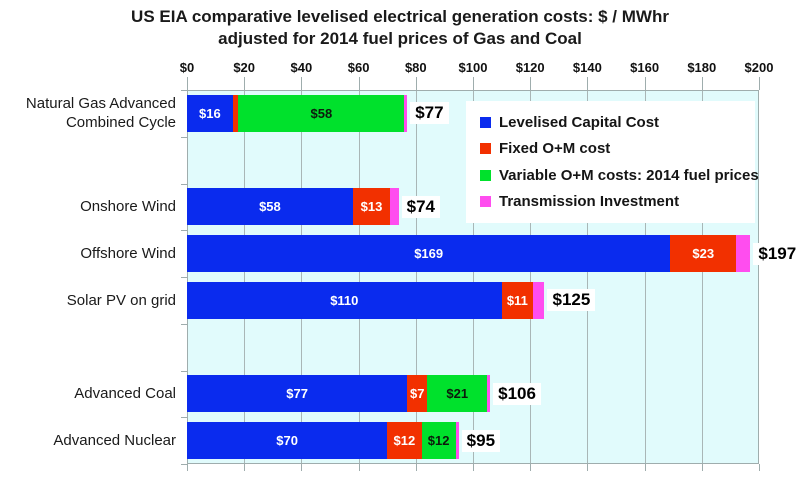  Describe the element at coordinates (187, 67) in the screenshot. I see `x-axis-label: $0` at that location.